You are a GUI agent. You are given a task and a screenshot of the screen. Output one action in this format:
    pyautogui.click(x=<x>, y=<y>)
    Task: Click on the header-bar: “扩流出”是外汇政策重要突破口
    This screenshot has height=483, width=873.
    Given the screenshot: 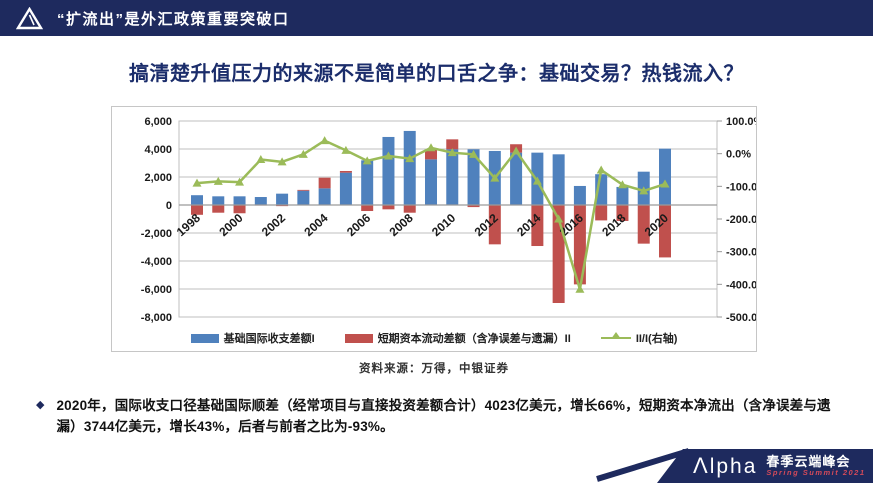 What is the action you would take?
    pyautogui.click(x=436, y=18)
    